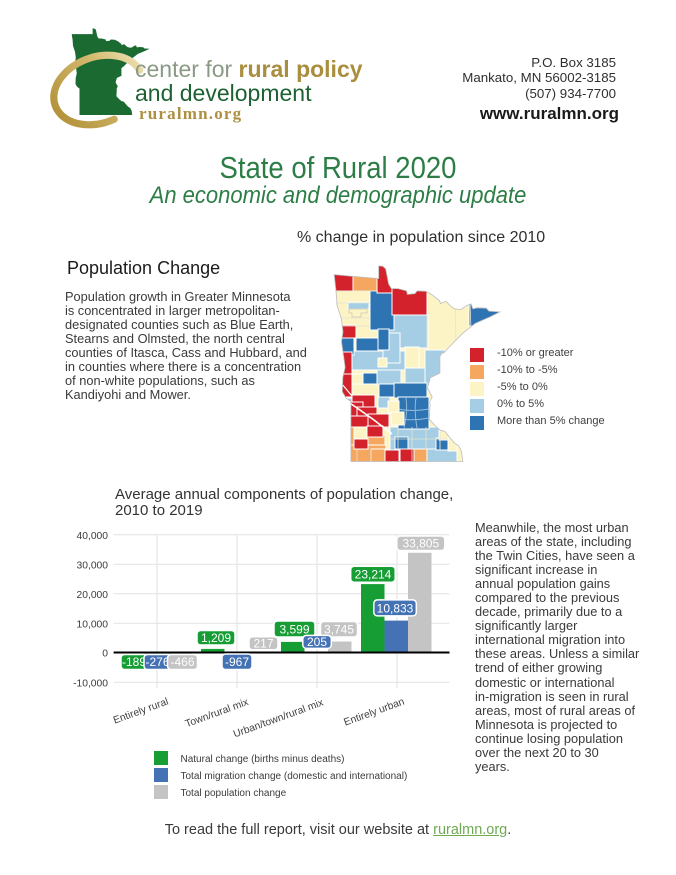 This screenshot has height=875, width=676. Describe the element at coordinates (216, 638) in the screenshot. I see `svg-text: 1,209` at that location.